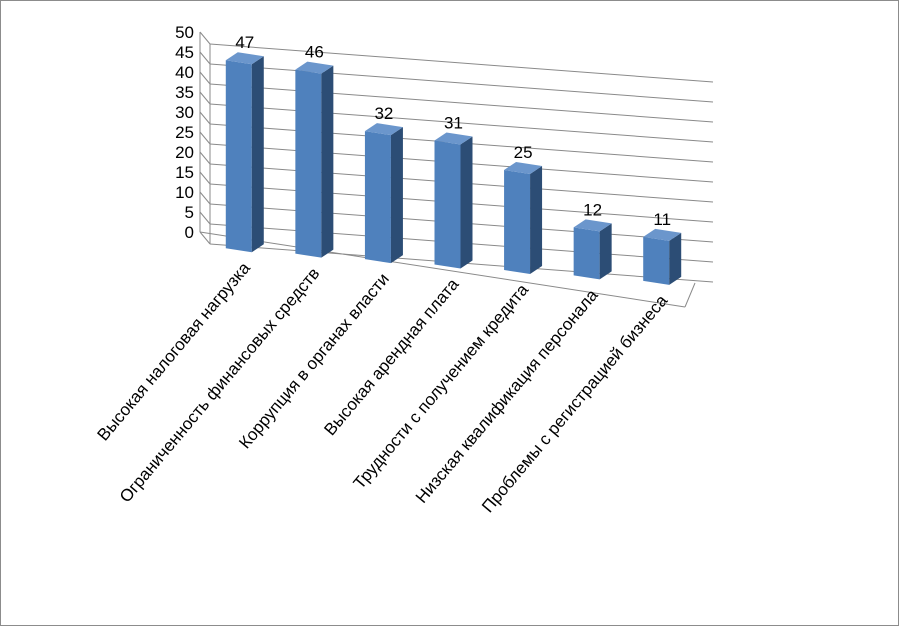 The image size is (899, 626). What do you see at coordinates (184, 192) in the screenshot?
I see `y-tick-label: 10` at bounding box center [184, 192].